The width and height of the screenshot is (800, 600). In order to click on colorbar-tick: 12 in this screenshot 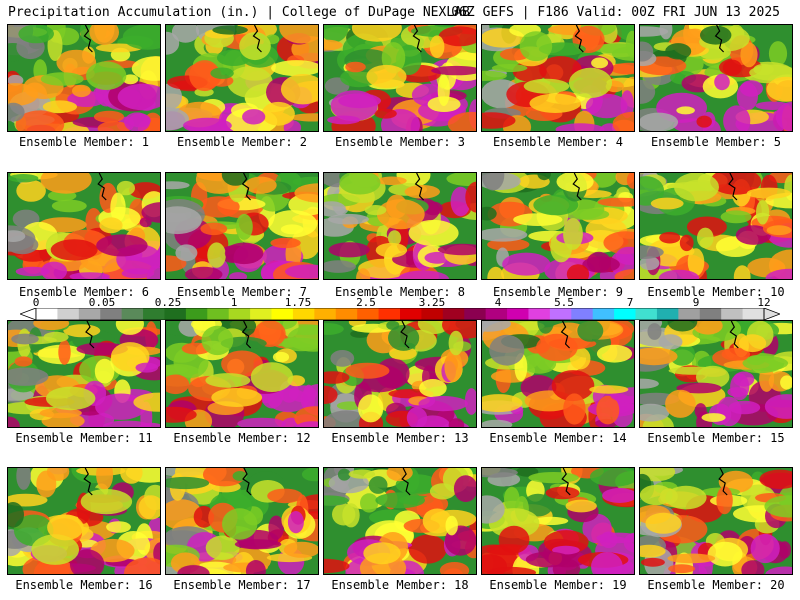, I will do `click(764, 302)`.